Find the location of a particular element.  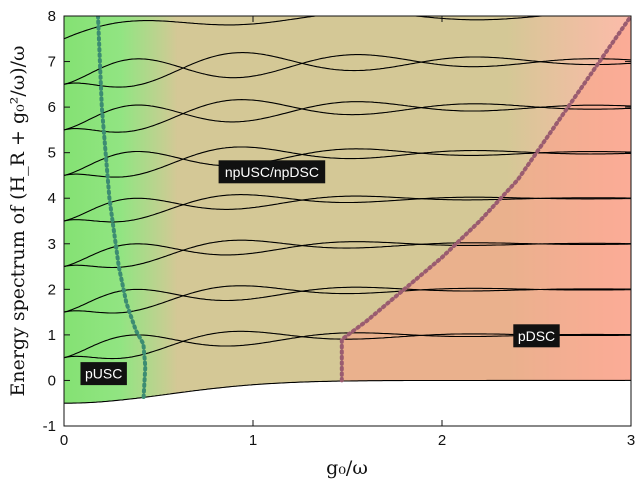

y-tick-label: 5 is located at coordinates (52, 153).